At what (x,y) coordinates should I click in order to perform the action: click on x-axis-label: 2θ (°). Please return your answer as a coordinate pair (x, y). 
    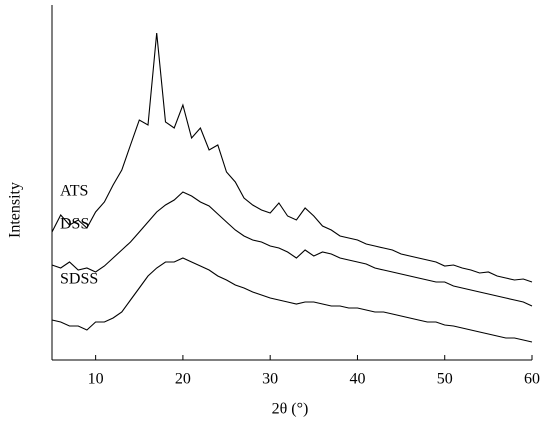
    Looking at the image, I should click on (290, 409).